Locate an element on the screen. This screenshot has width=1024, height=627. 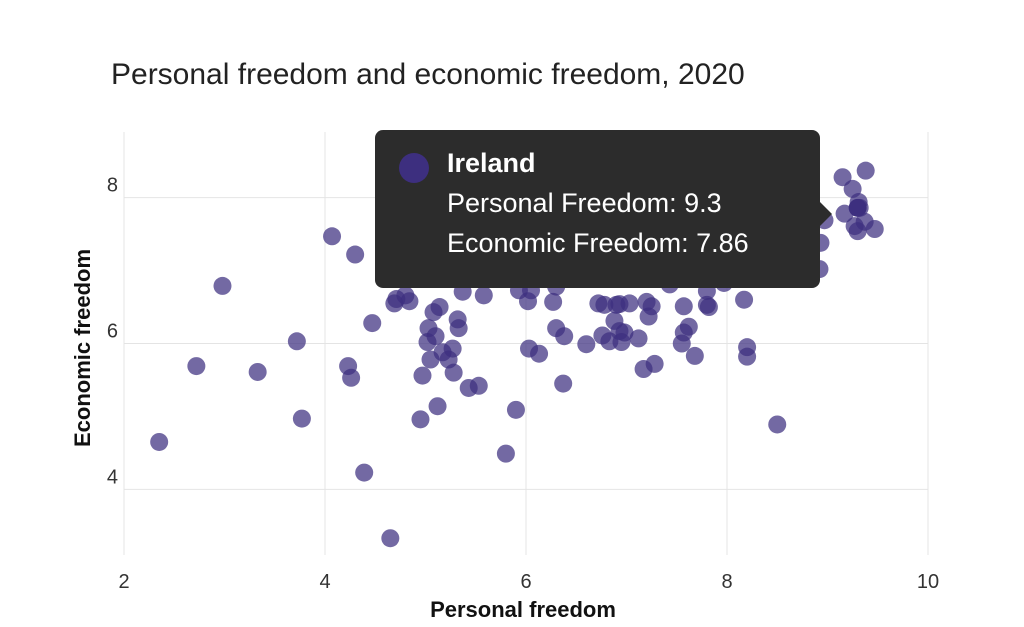
y-tick-label: 8 is located at coordinates (112, 186).